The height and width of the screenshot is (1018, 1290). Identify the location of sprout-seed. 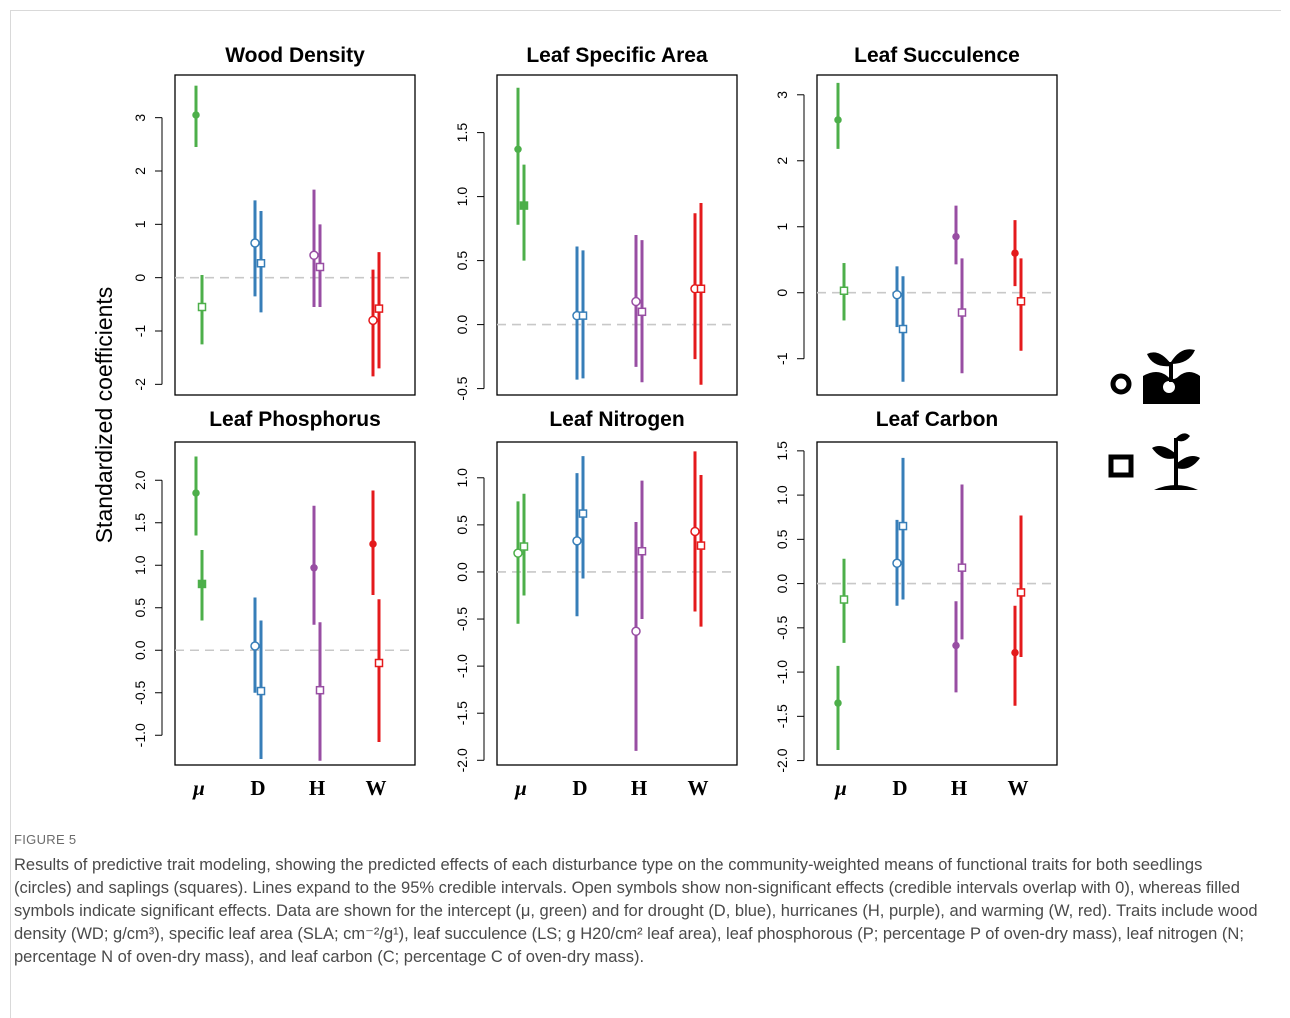
(1169, 387).